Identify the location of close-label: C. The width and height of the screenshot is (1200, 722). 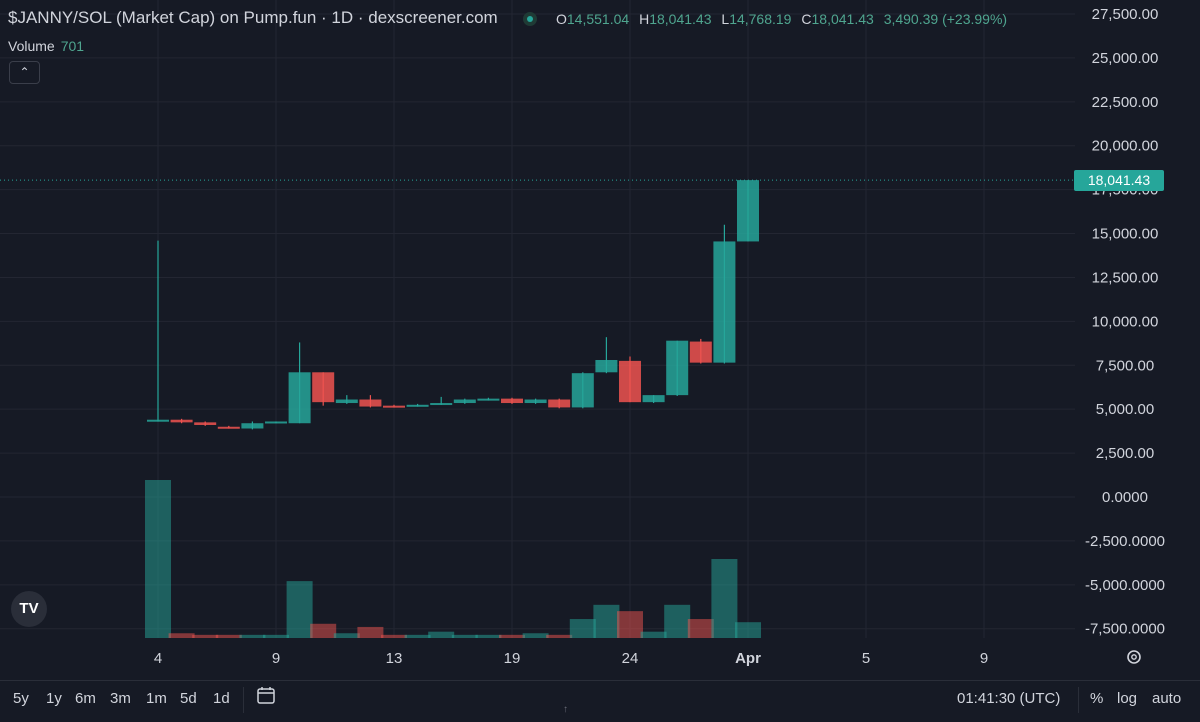
(806, 19).